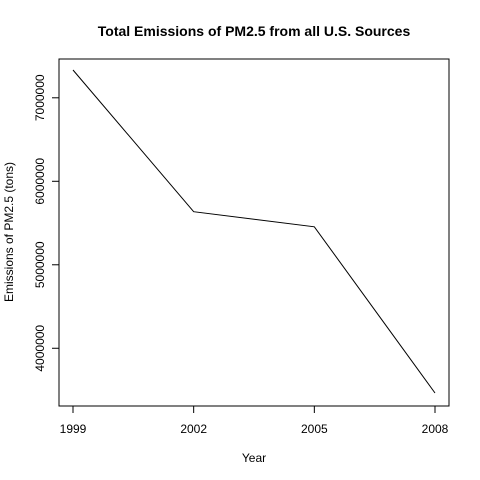  I want to click on y-axis: 4000000 5000000 6000000 7000000, so click(46, 223).